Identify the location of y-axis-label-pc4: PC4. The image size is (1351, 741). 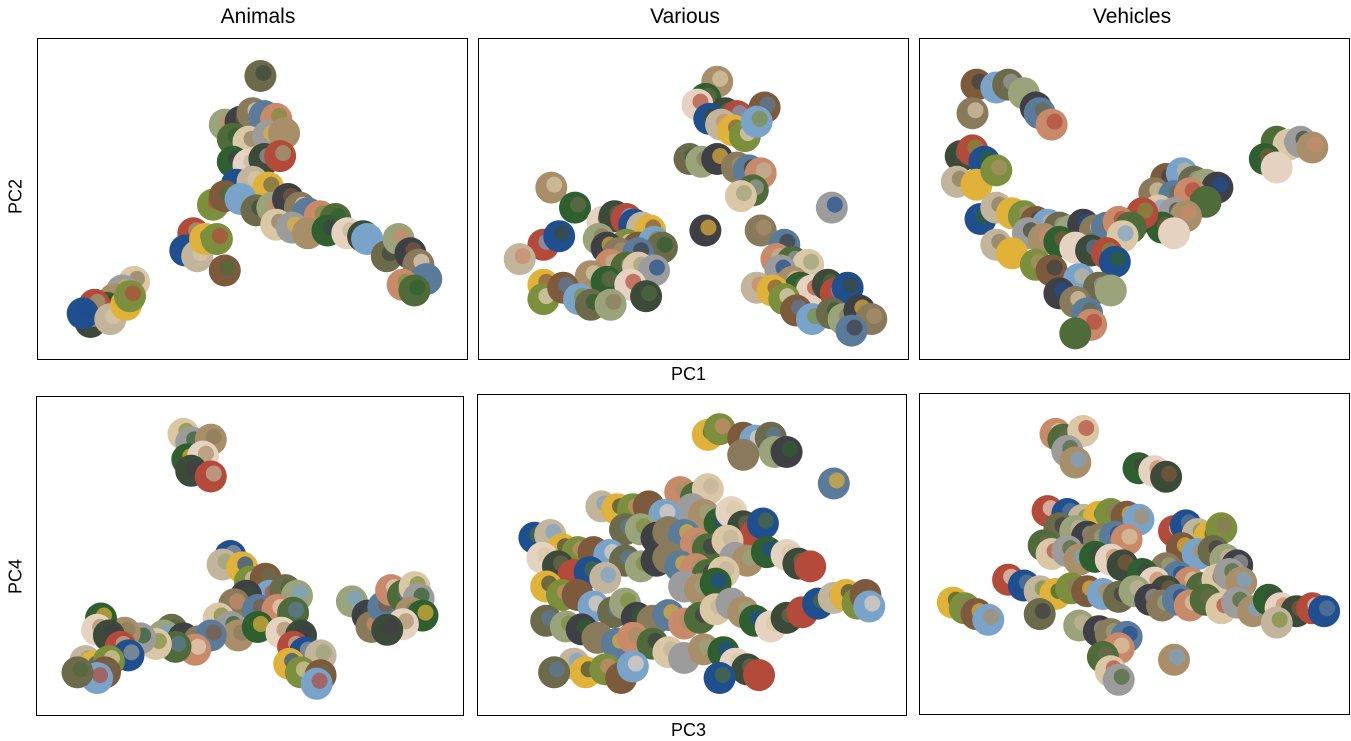
(15, 577).